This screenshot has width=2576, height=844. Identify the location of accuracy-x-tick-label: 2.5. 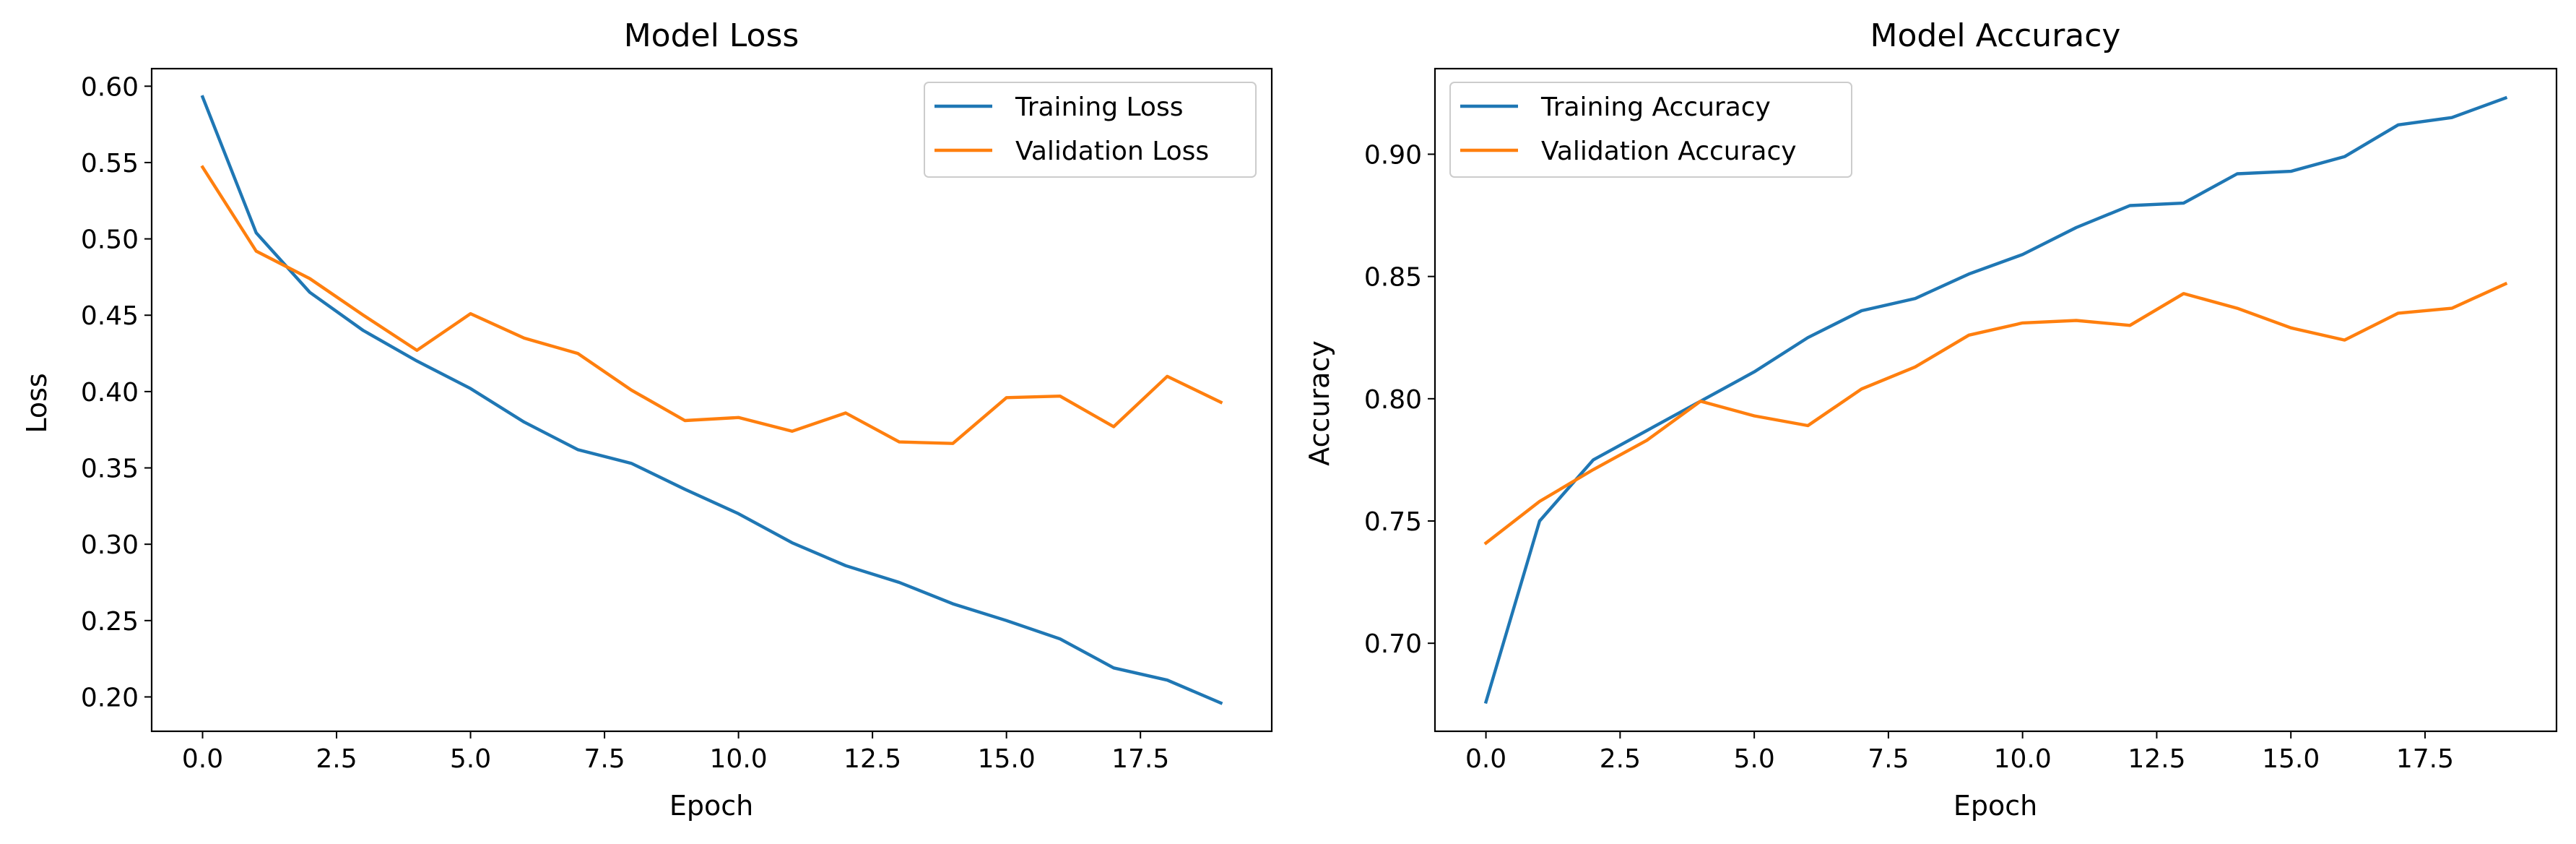
(1620, 759).